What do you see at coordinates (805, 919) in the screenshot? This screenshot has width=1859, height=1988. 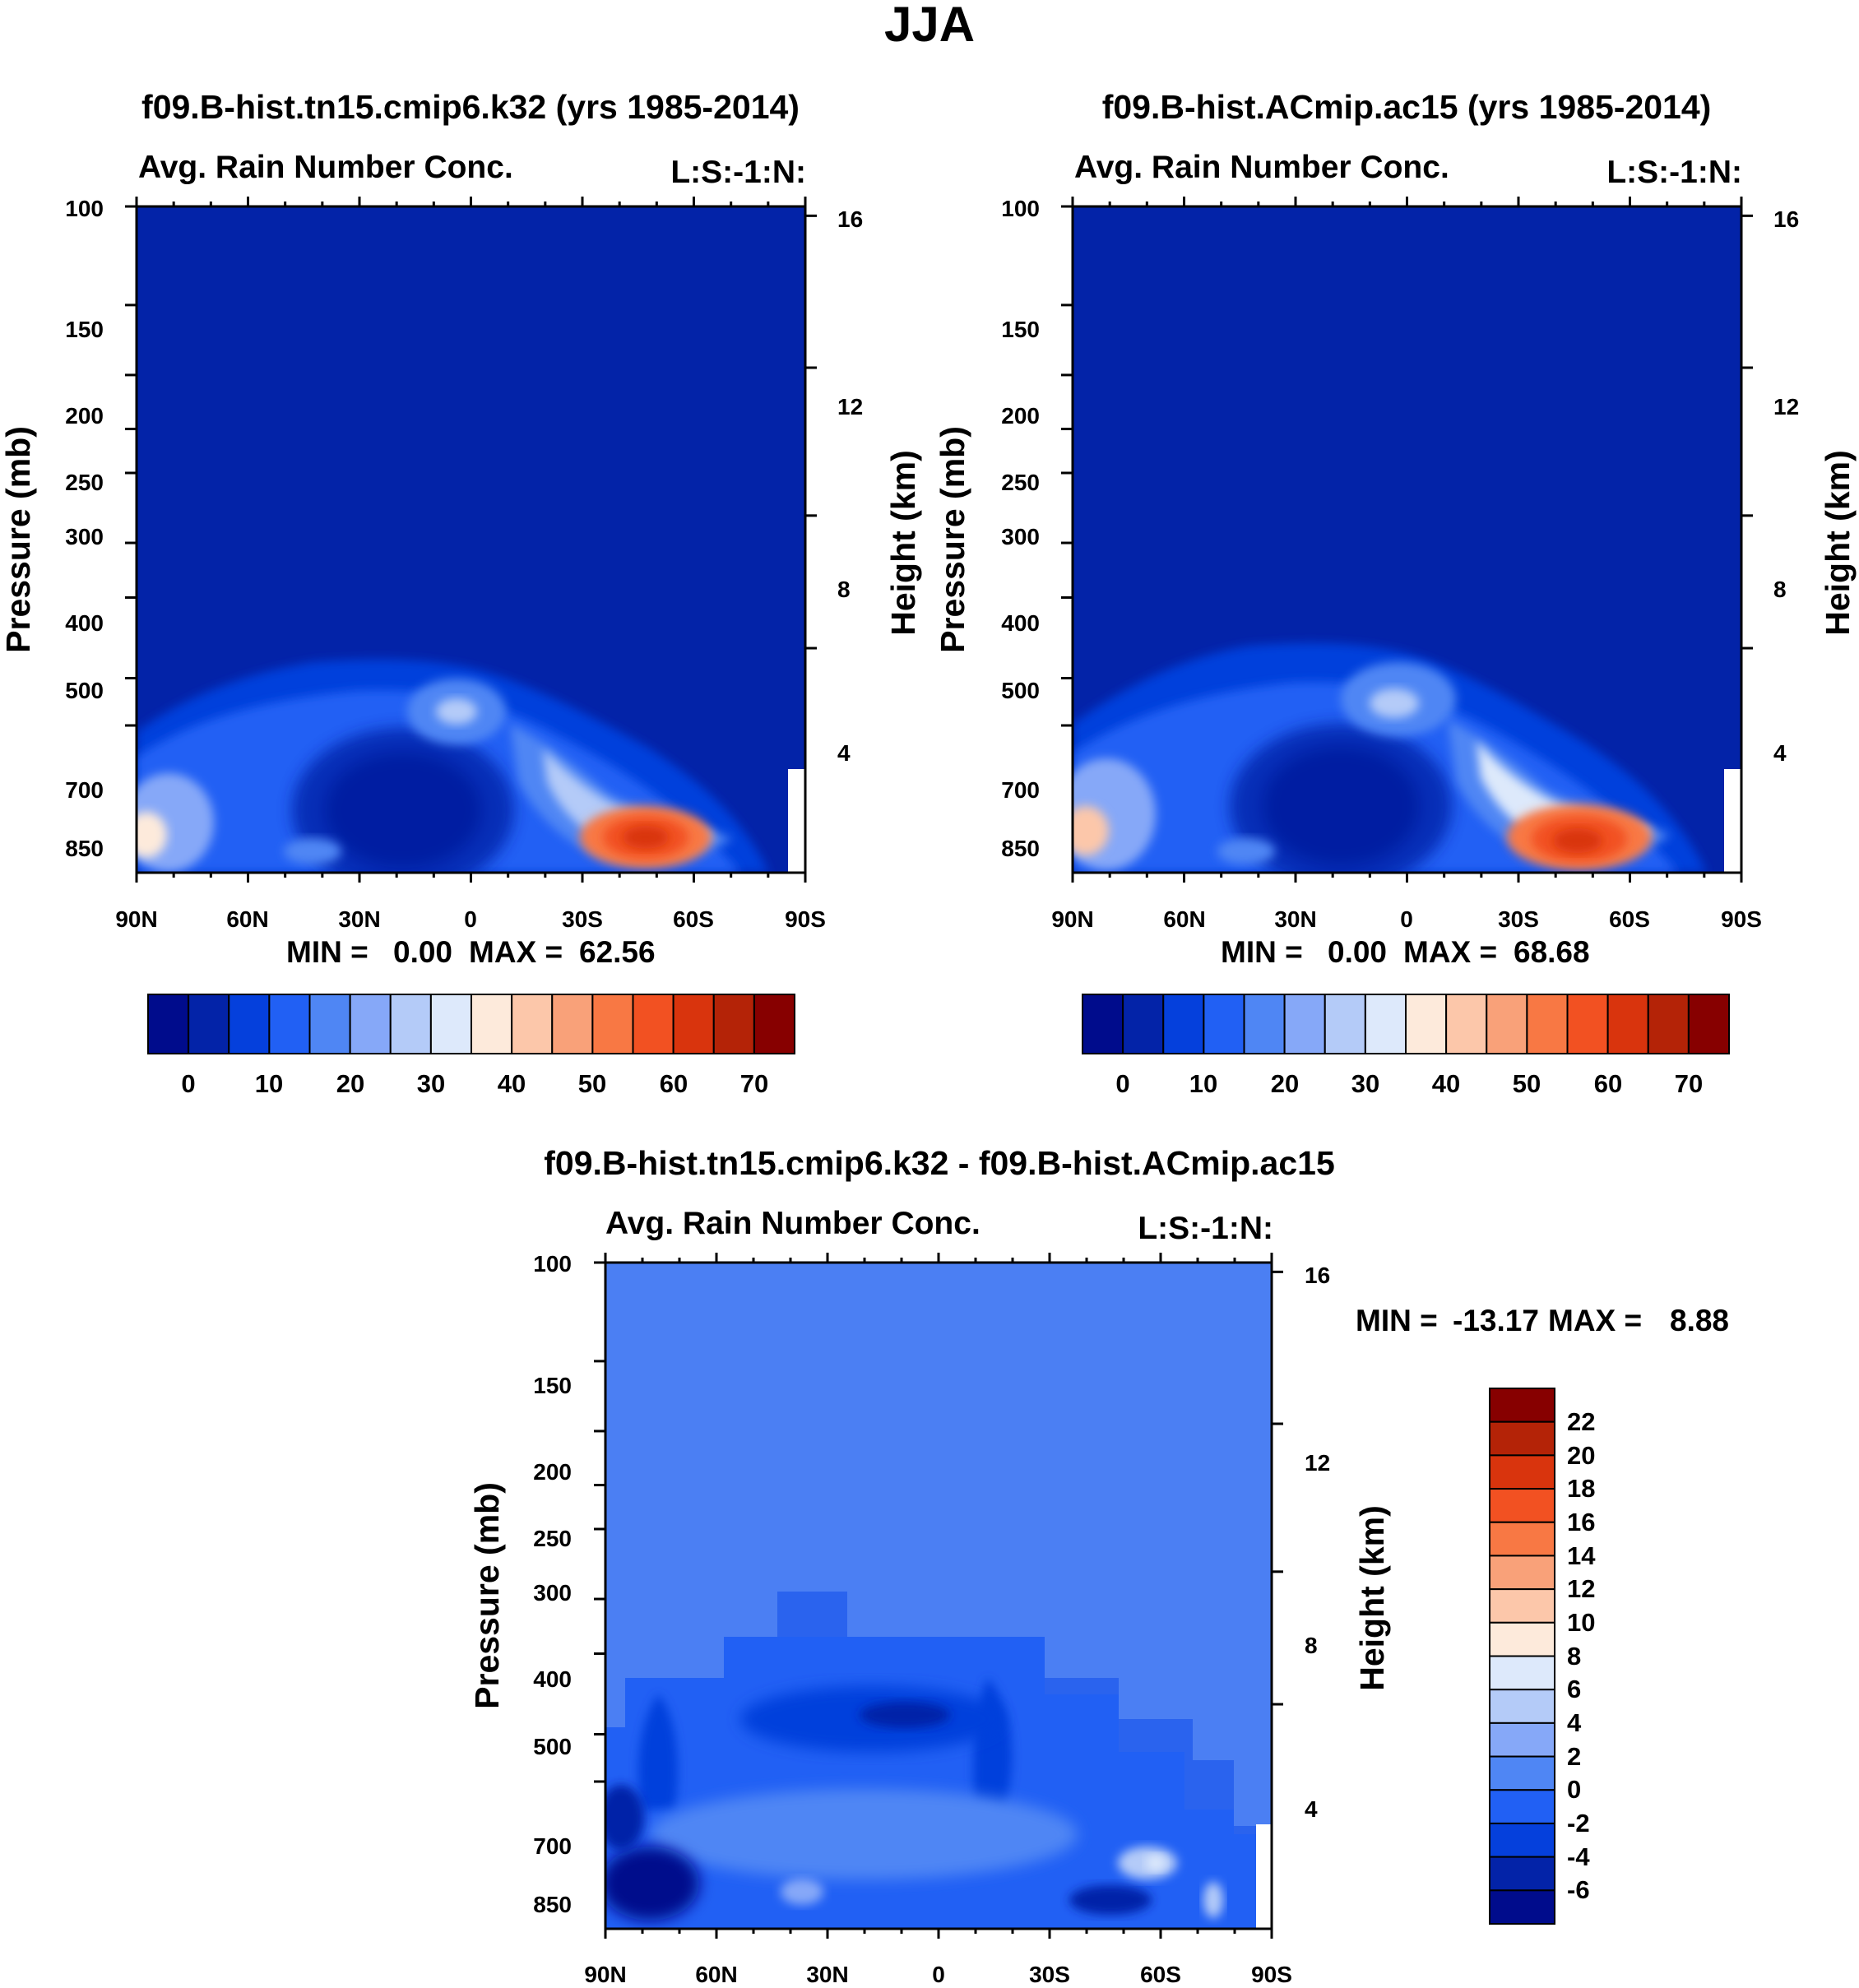 I see `panel-1-xtick: 90S` at bounding box center [805, 919].